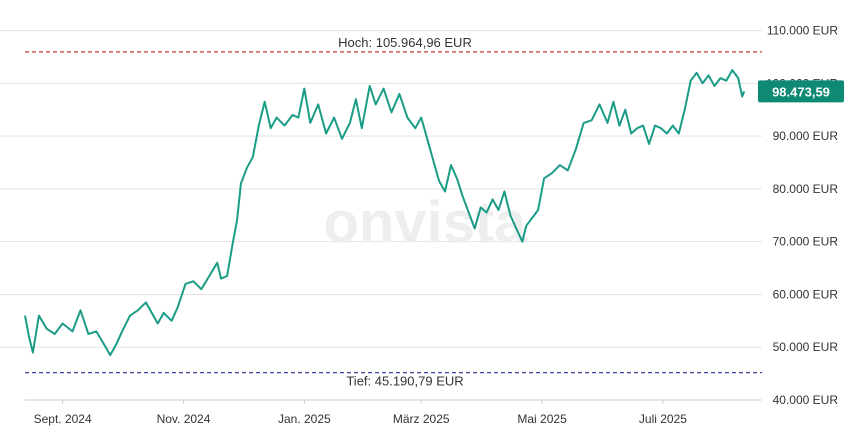  What do you see at coordinates (806, 136) in the screenshot?
I see `y-tick-label: 90.000 EUR` at bounding box center [806, 136].